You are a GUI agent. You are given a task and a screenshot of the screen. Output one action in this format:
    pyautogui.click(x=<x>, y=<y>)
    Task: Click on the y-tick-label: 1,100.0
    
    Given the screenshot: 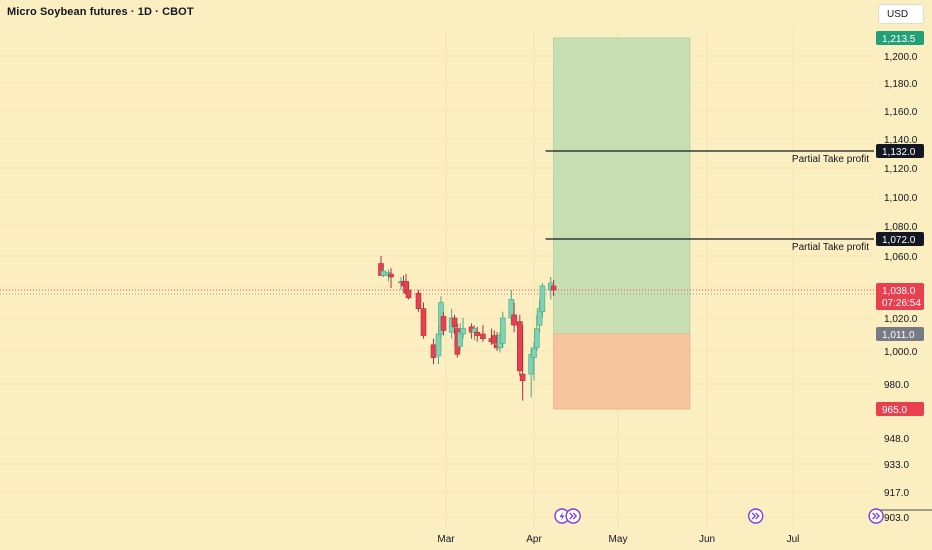 What is the action you would take?
    pyautogui.click(x=901, y=198)
    